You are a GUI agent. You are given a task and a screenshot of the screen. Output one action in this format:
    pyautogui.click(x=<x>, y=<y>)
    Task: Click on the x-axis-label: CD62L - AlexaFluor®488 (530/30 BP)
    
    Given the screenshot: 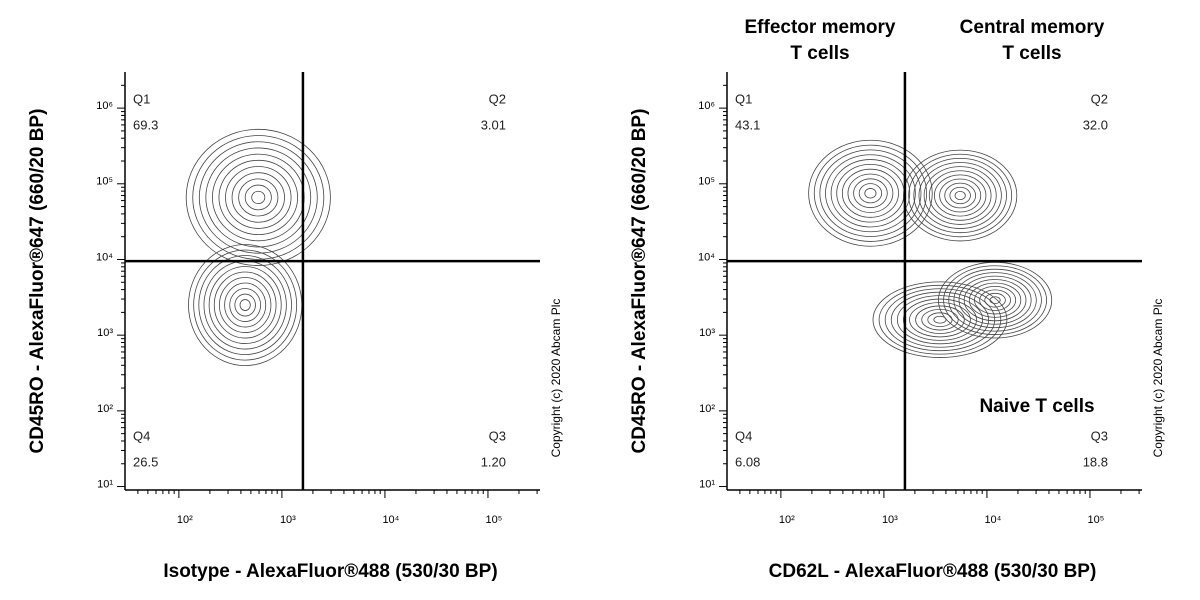 What is the action you would take?
    pyautogui.click(x=933, y=571)
    